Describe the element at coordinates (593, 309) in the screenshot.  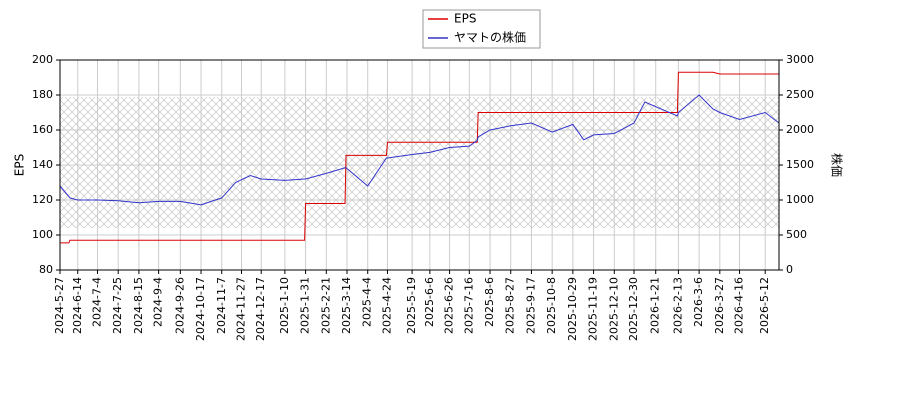
I see `x-tick-label: 2025-11-19` at that location.